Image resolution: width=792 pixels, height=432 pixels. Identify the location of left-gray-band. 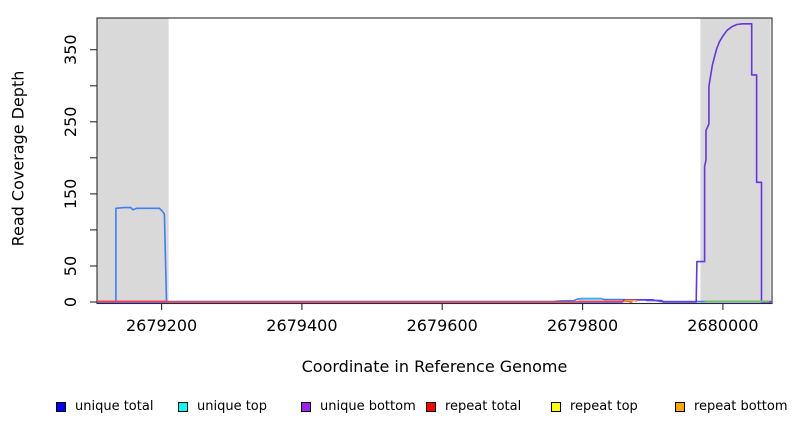
(133, 161).